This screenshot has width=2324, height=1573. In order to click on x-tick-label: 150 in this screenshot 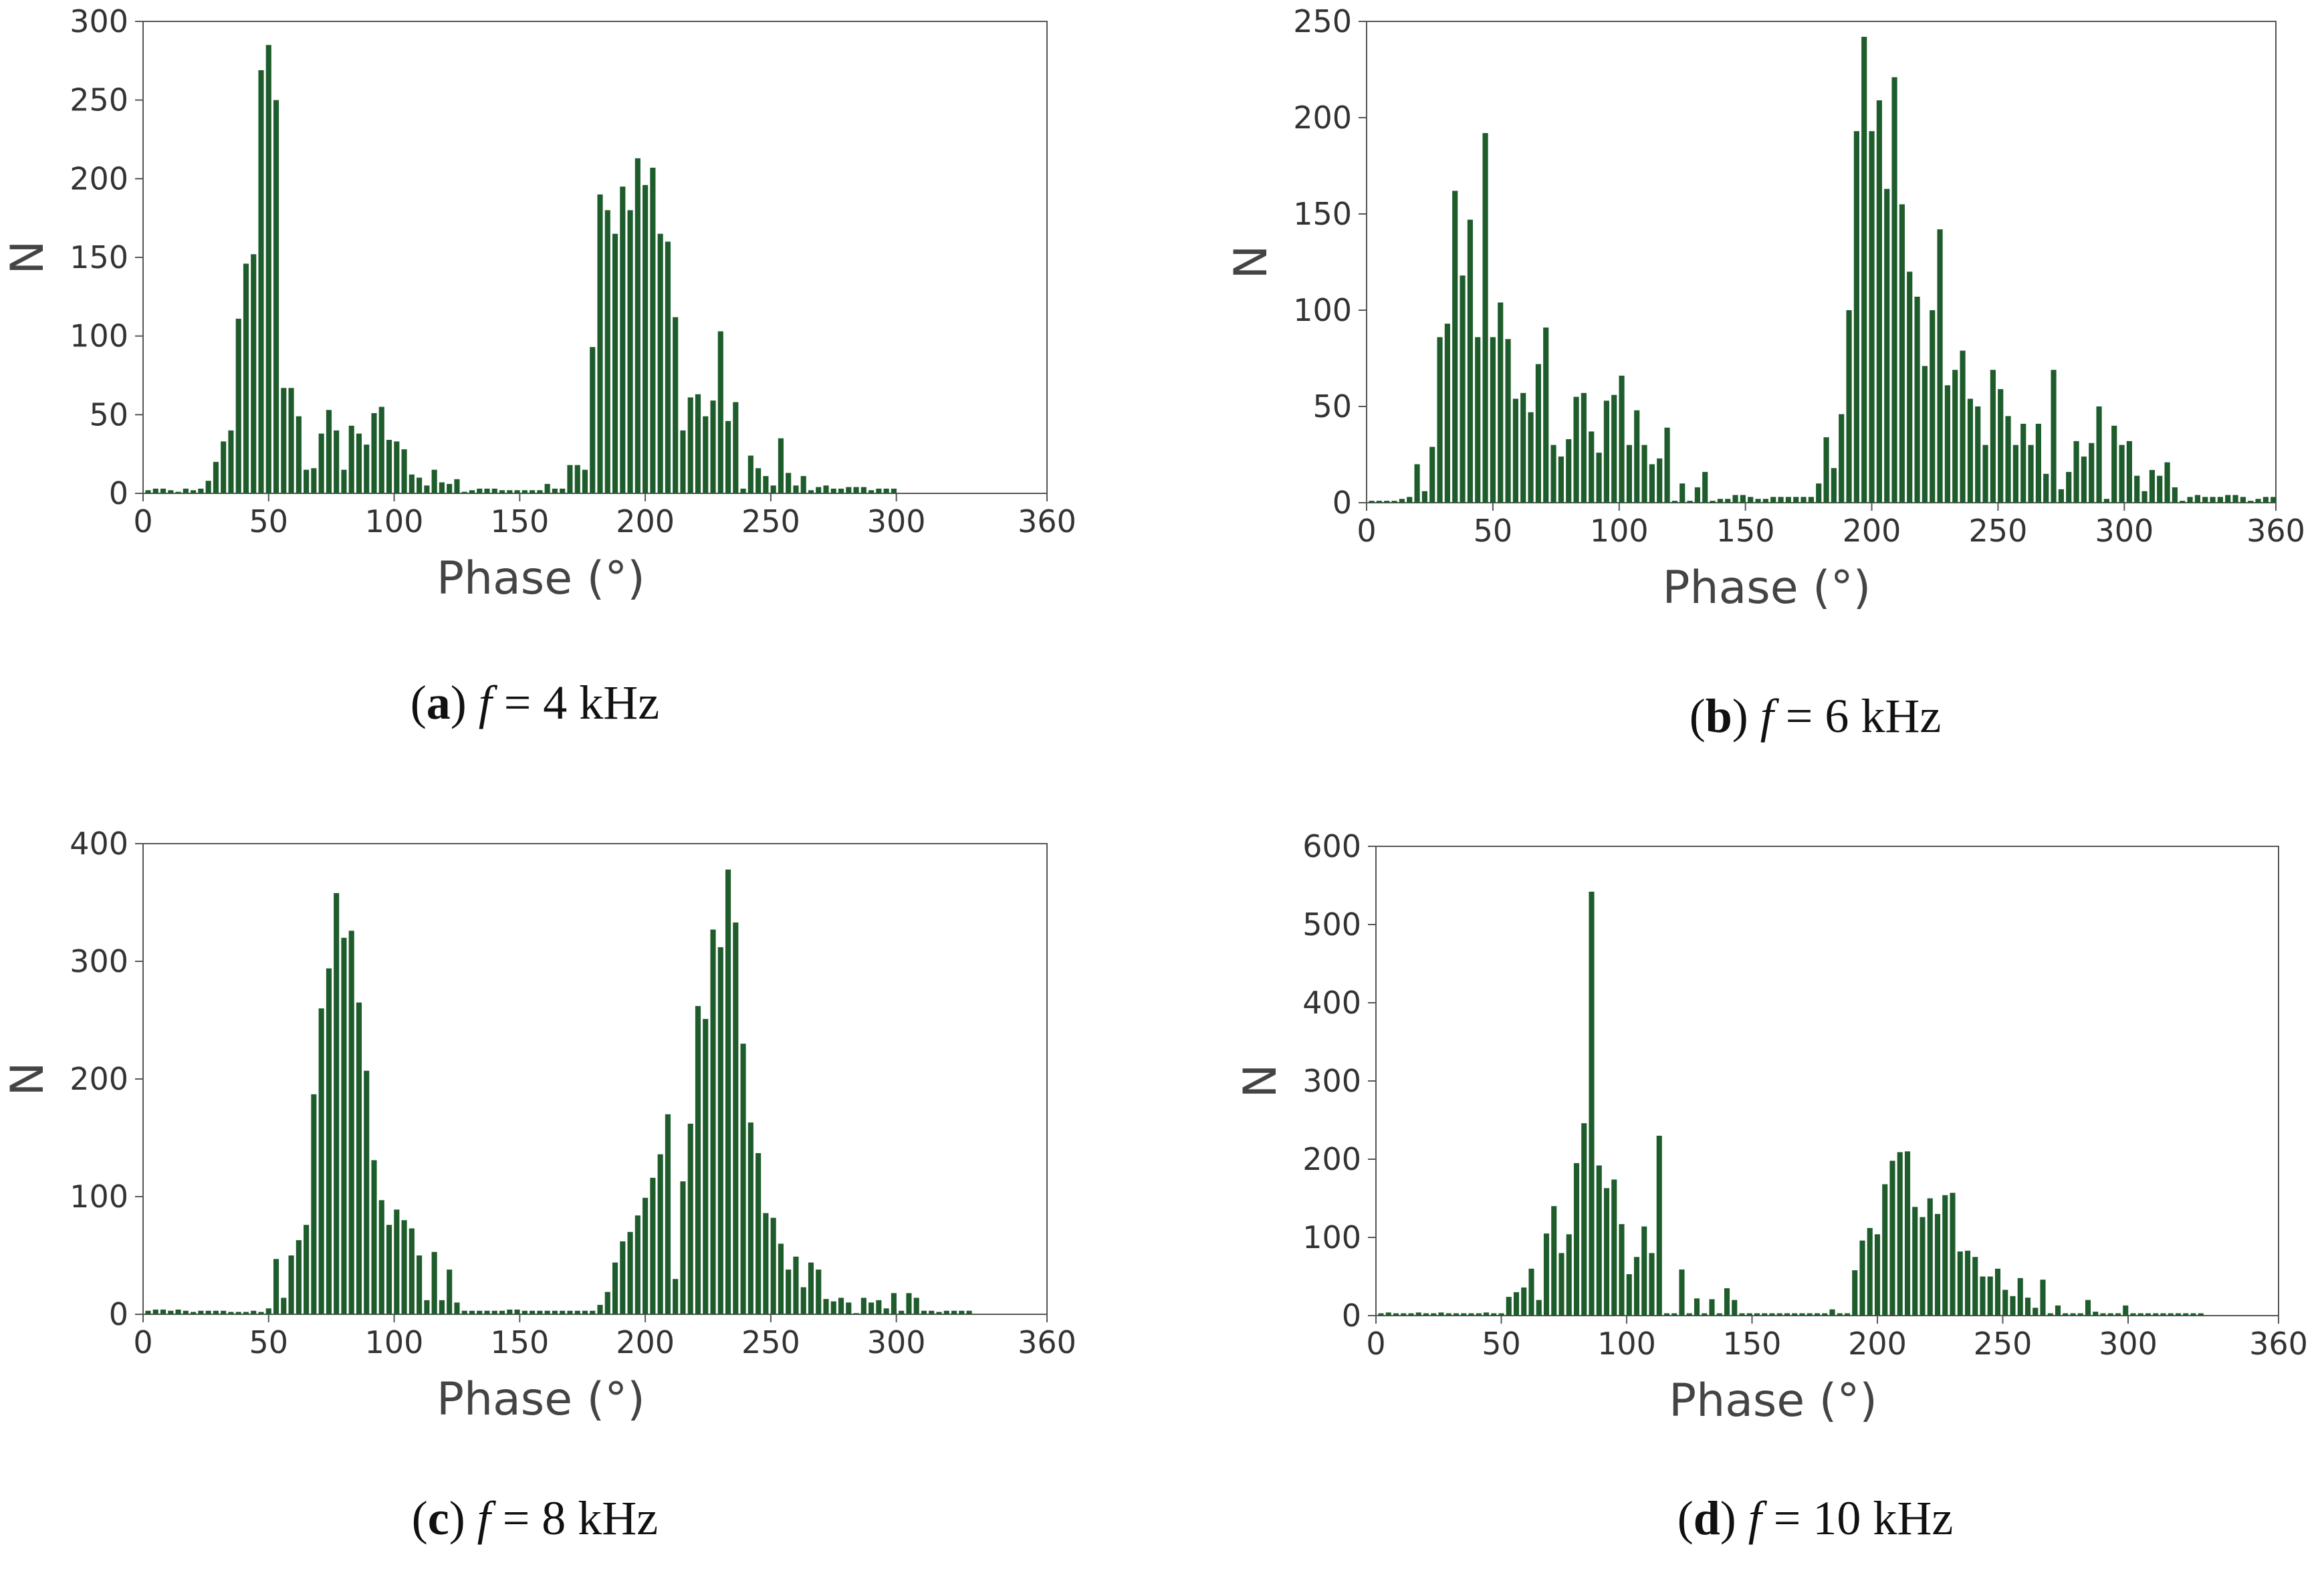, I will do `click(519, 1342)`.